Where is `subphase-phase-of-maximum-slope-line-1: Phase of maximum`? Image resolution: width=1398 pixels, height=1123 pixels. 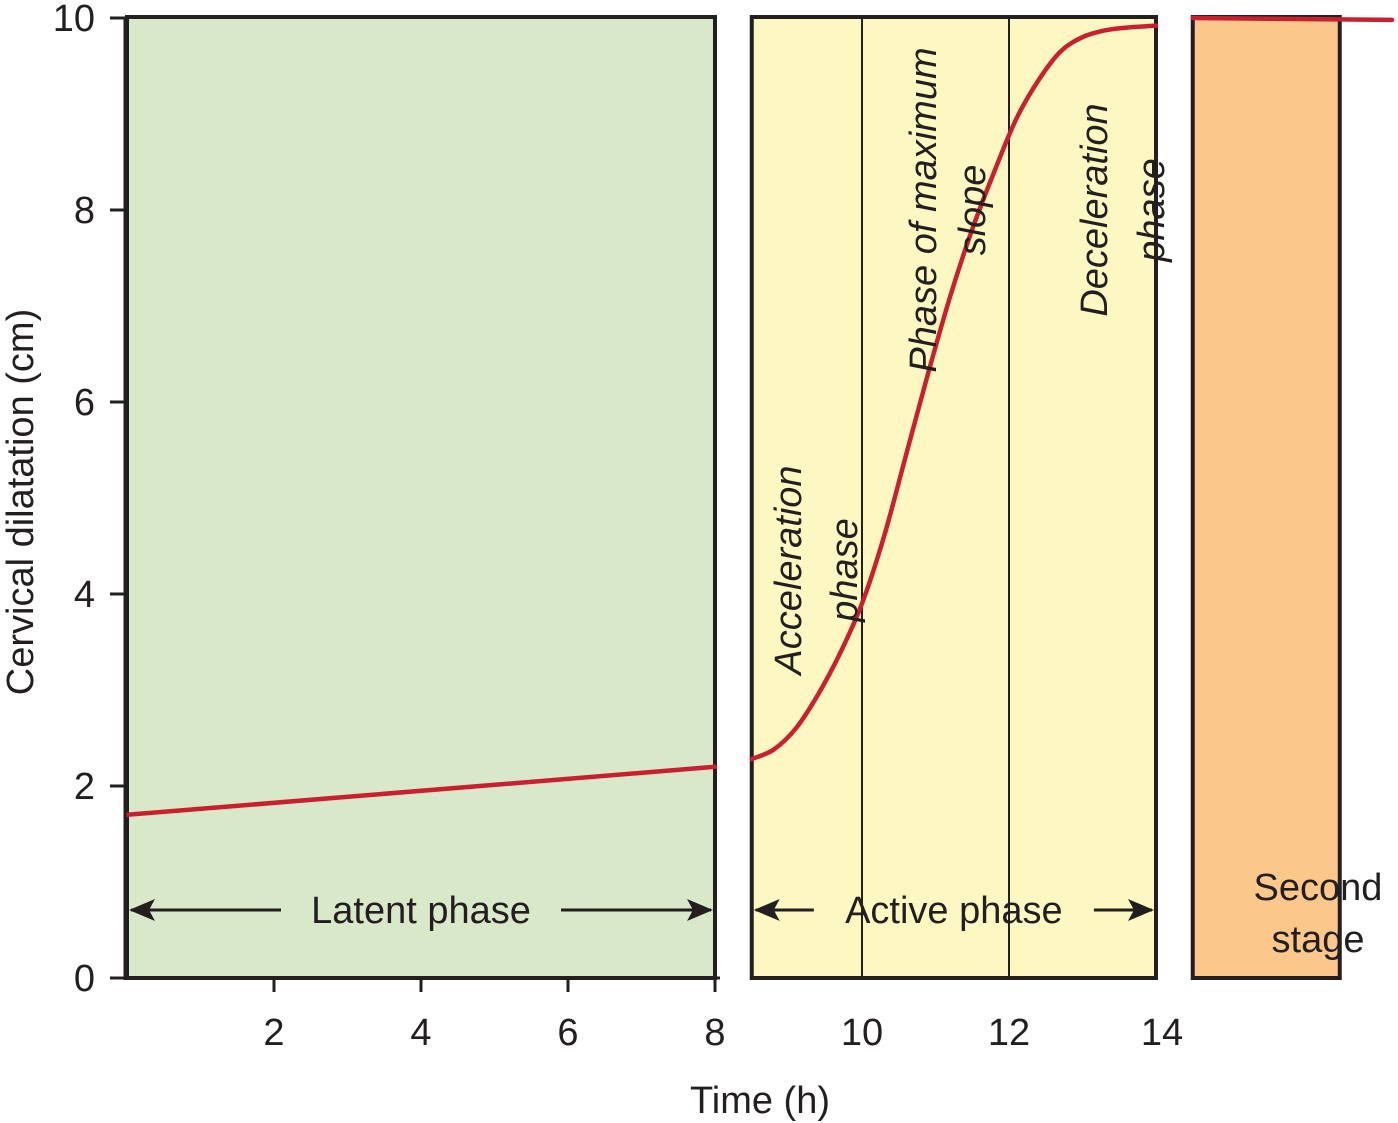 subphase-phase-of-maximum-slope-line-1: Phase of maximum is located at coordinates (924, 209).